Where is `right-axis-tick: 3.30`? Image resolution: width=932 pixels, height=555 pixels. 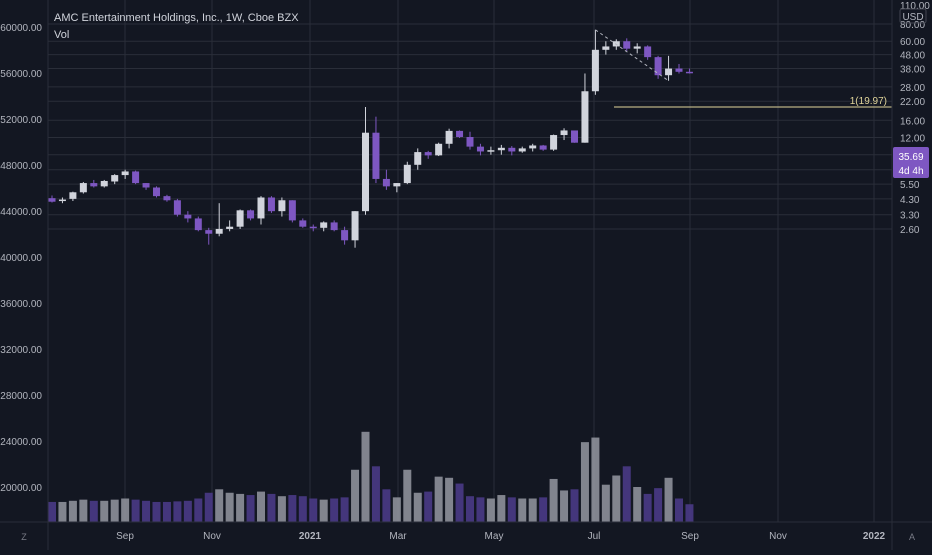 right-axis-tick: 3.30 is located at coordinates (910, 216).